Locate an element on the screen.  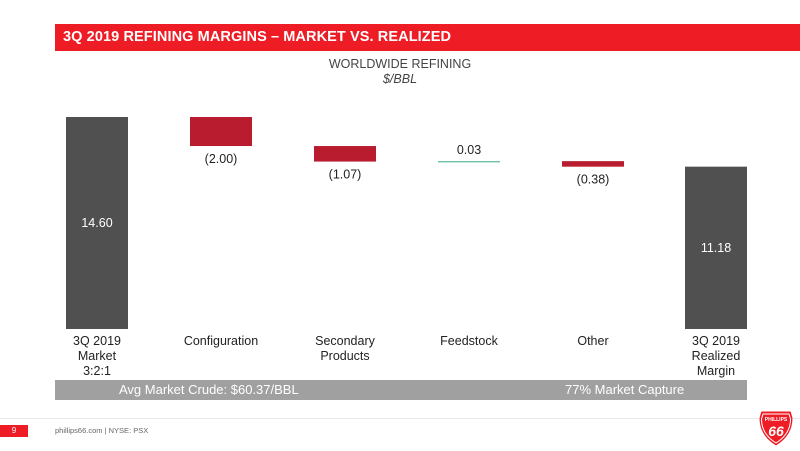
category-label-line: Market is located at coordinates (97, 356).